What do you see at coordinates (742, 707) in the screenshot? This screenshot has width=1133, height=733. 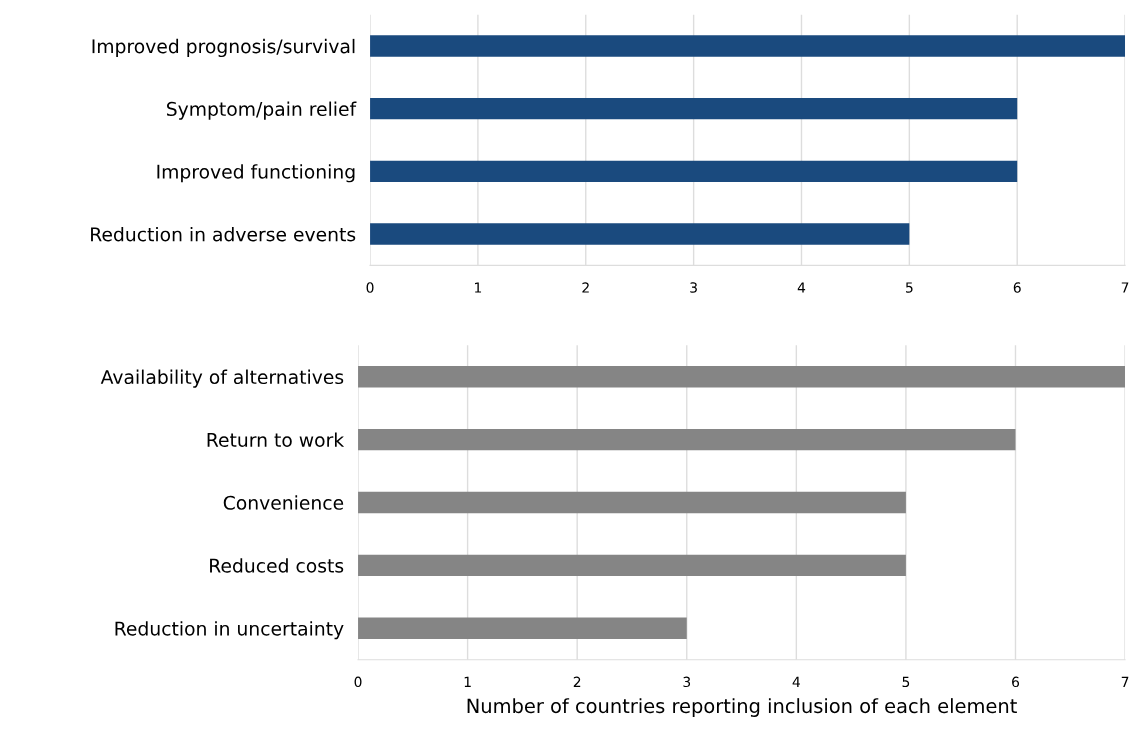 I see `x-axis-title: Number of countries reporting inclusion of each element` at bounding box center [742, 707].